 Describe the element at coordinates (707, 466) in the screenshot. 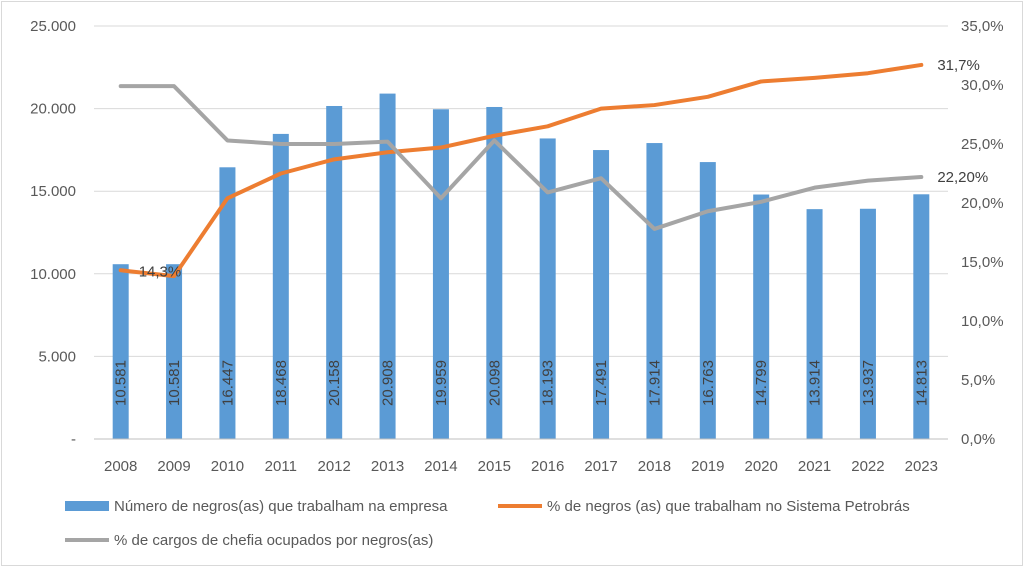

I see `x-tick-label: 2019` at that location.